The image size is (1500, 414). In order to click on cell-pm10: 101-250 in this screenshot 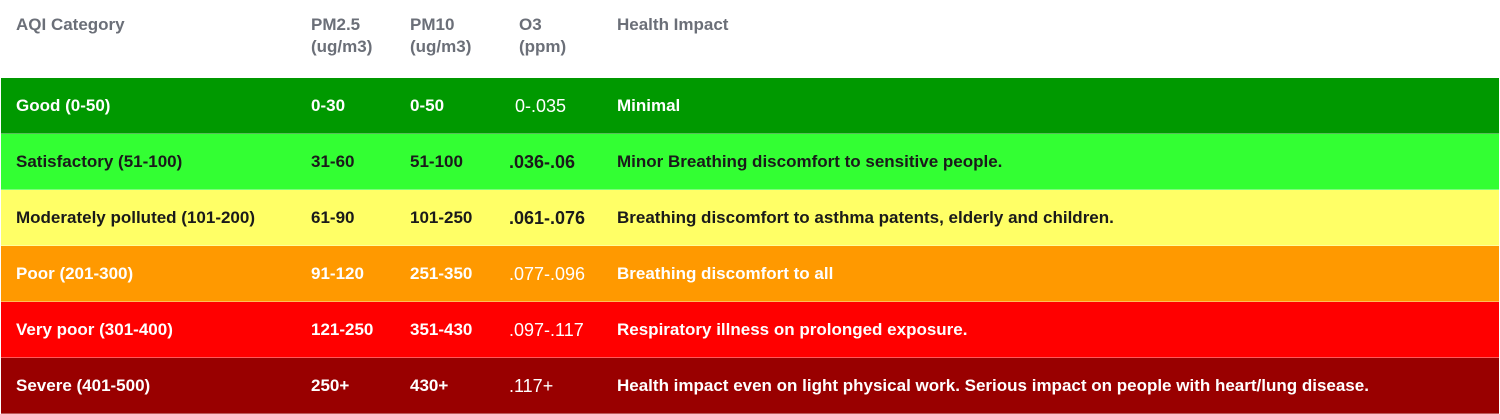, I will do `click(441, 217)`.